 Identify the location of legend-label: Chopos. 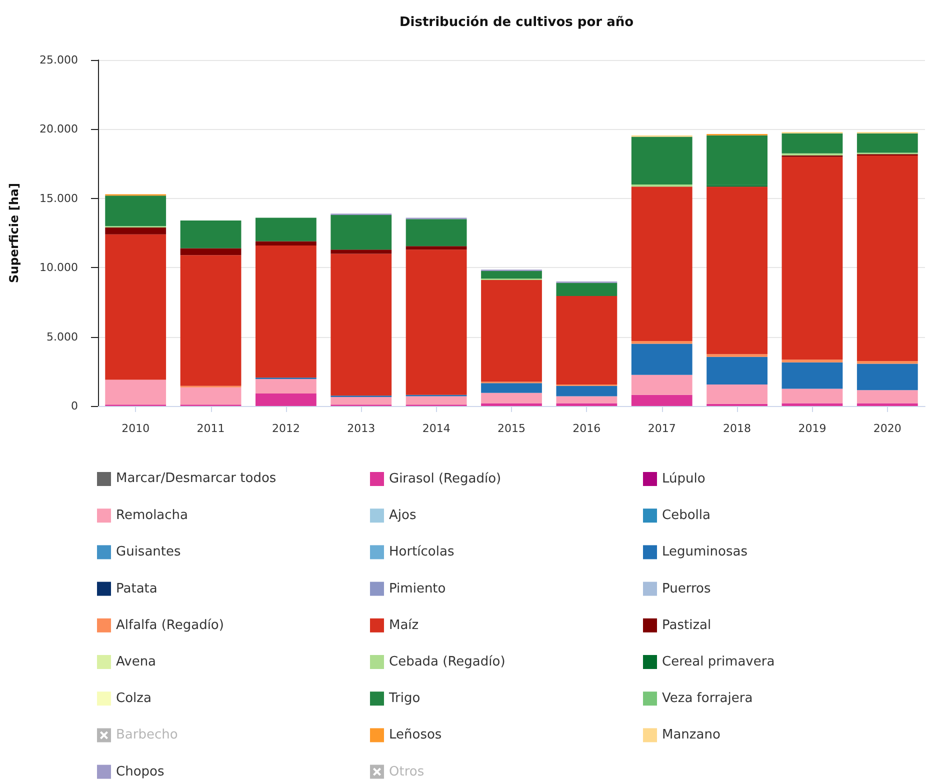
(140, 772).